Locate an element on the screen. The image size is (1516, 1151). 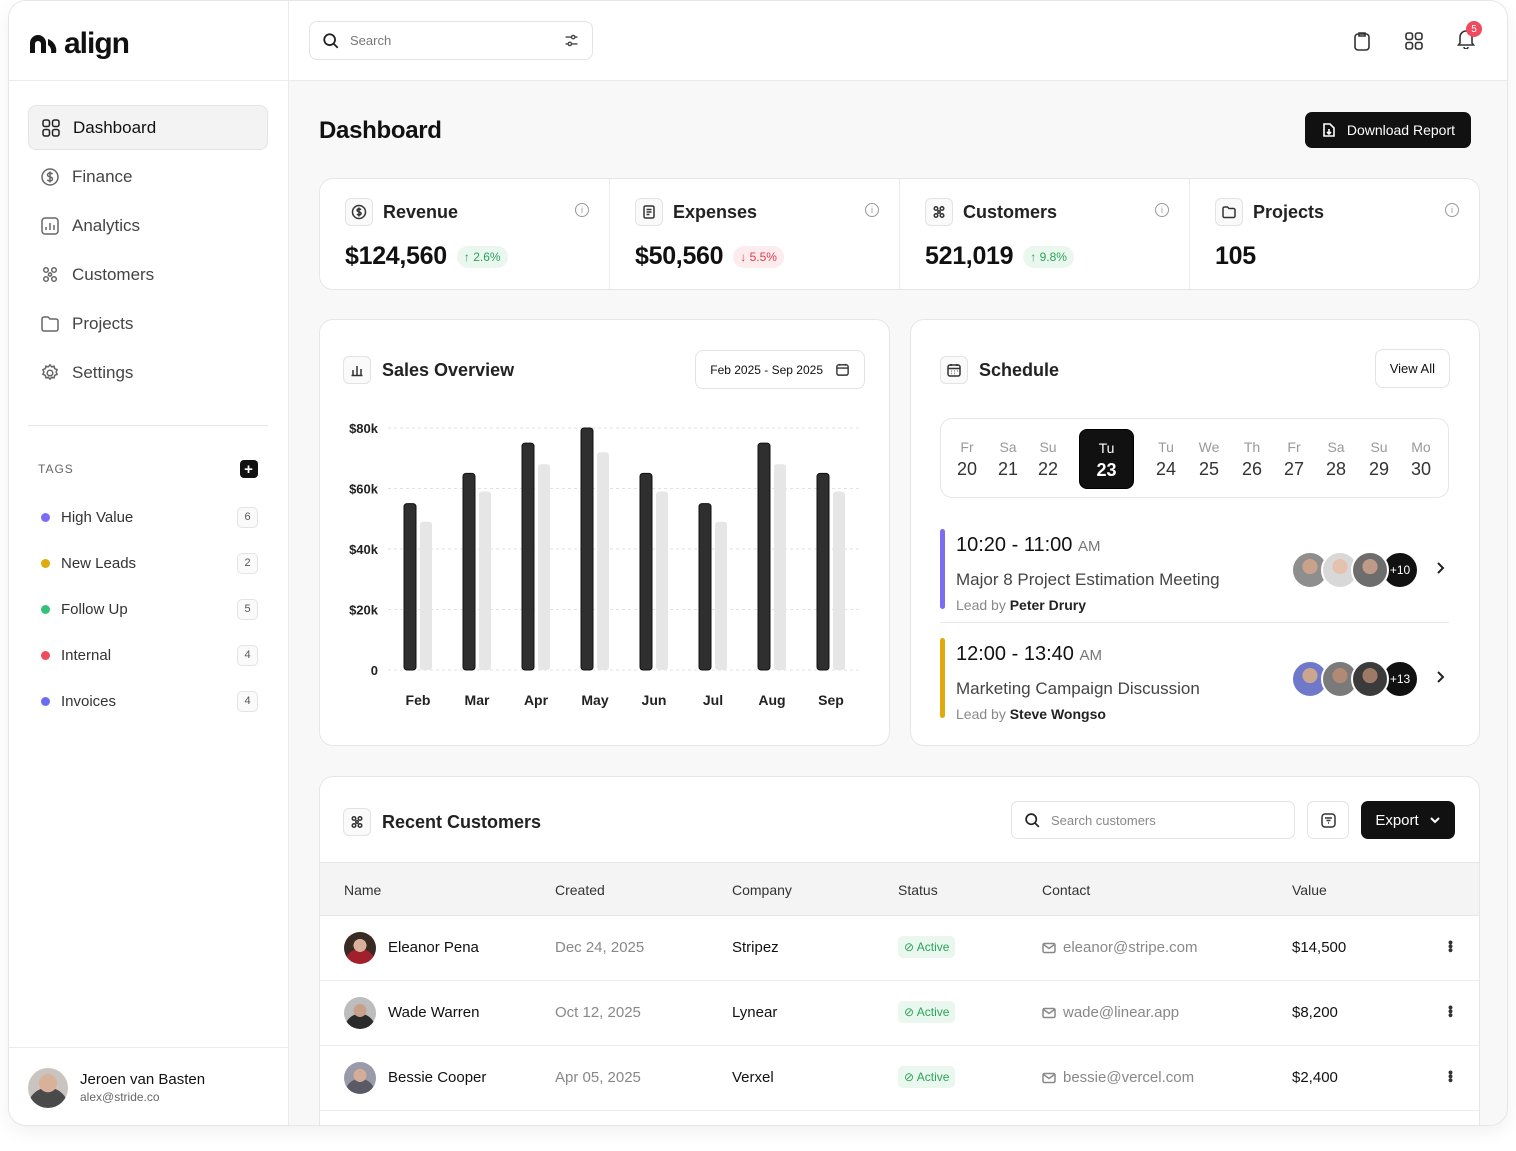
stat-card-customers: Customers i 521,019 ↑ 9.8% is located at coordinates (1045, 234).